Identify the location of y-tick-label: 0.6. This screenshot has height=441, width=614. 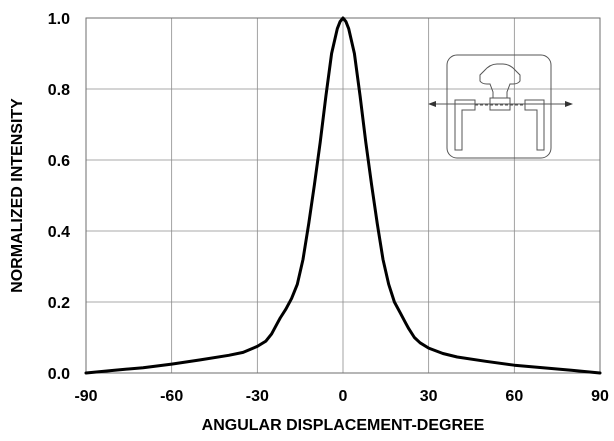
(59, 161).